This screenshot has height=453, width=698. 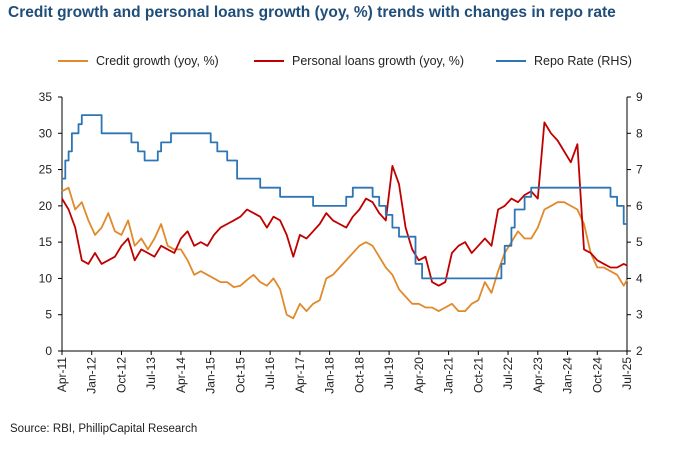 I want to click on x-tick-label: Jul-19, so click(x=389, y=373).